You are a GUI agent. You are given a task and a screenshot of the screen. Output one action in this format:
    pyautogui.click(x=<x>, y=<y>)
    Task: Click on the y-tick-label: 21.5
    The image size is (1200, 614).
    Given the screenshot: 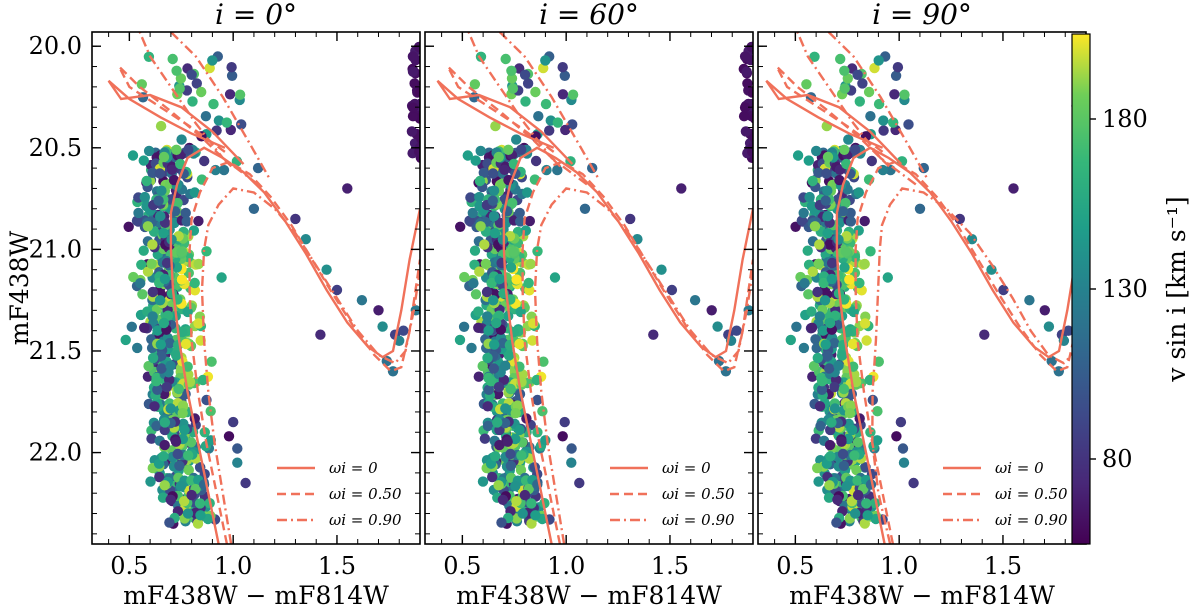 What is the action you would take?
    pyautogui.click(x=55, y=351)
    